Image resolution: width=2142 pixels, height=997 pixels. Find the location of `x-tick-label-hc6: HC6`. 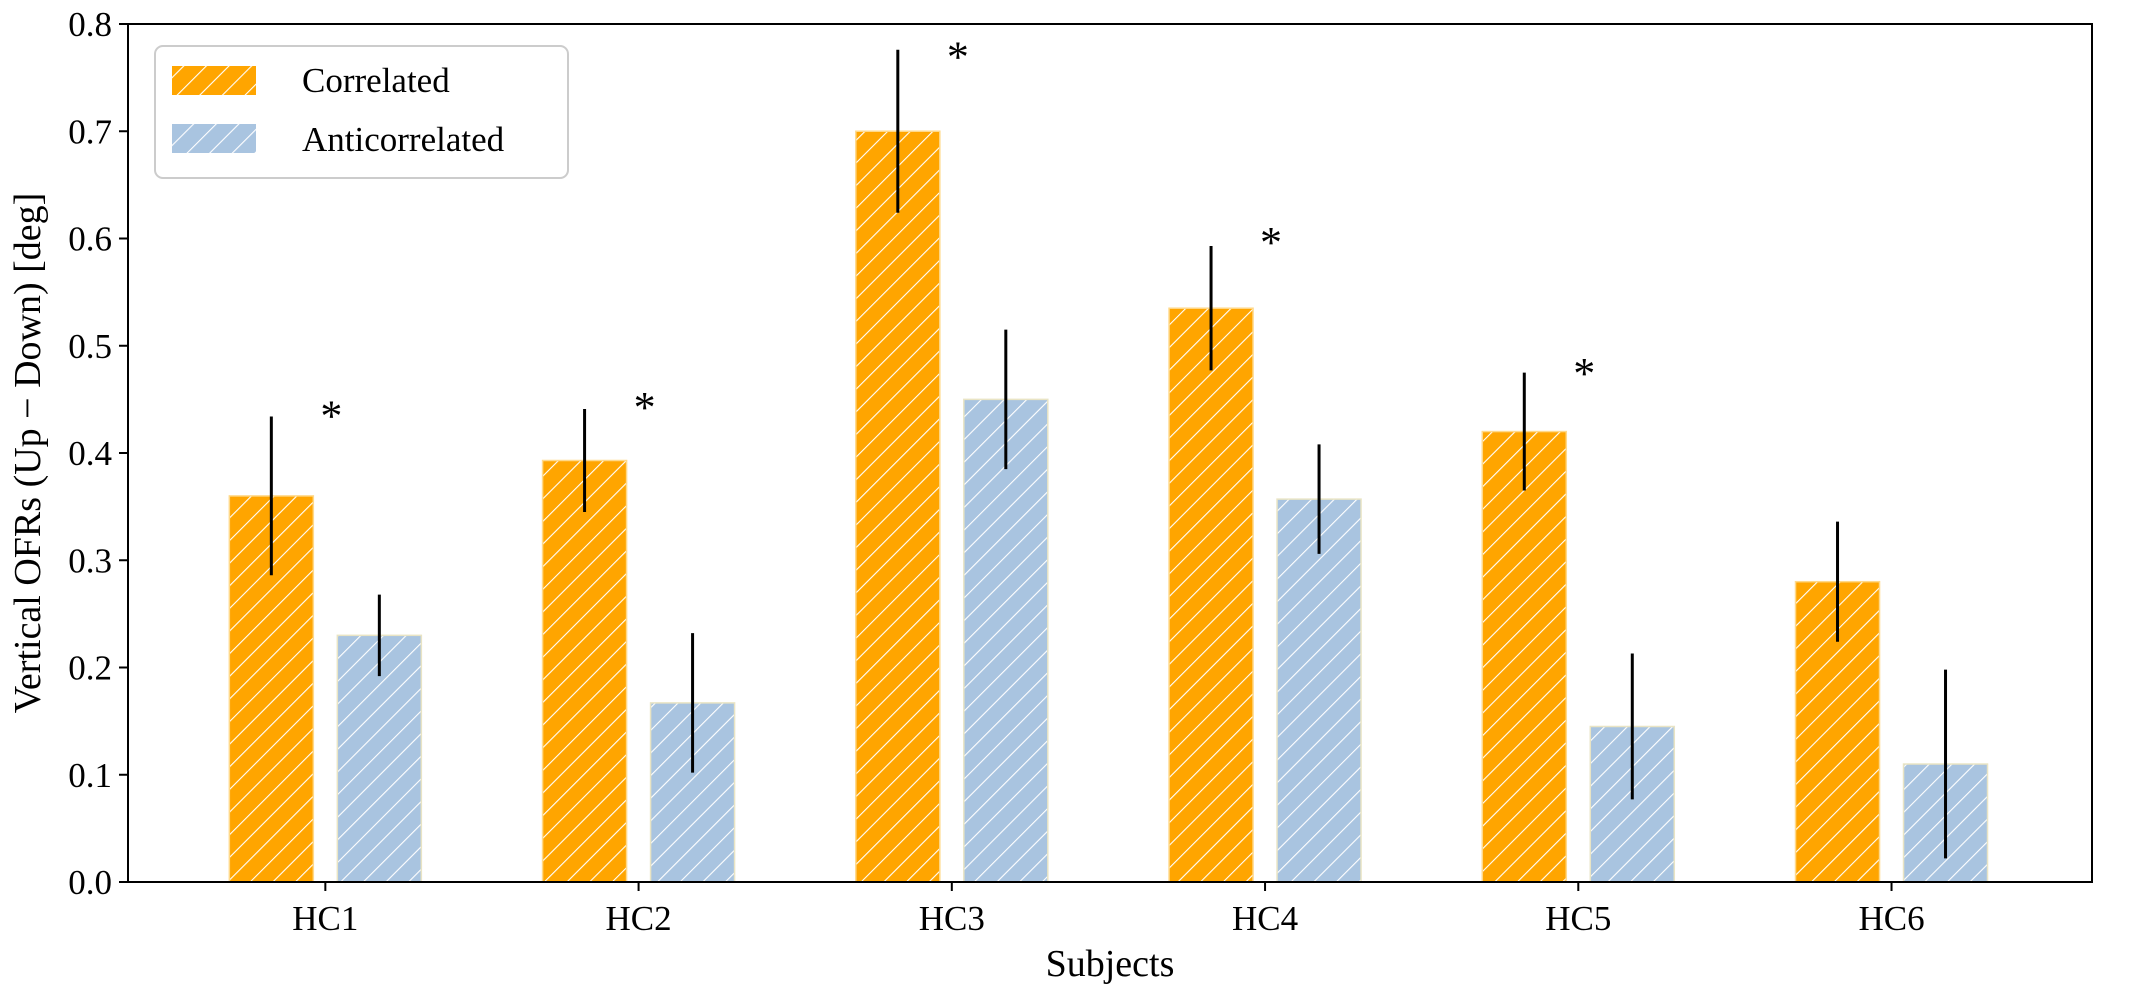

x-tick-label-hc6: HC6 is located at coordinates (1891, 918).